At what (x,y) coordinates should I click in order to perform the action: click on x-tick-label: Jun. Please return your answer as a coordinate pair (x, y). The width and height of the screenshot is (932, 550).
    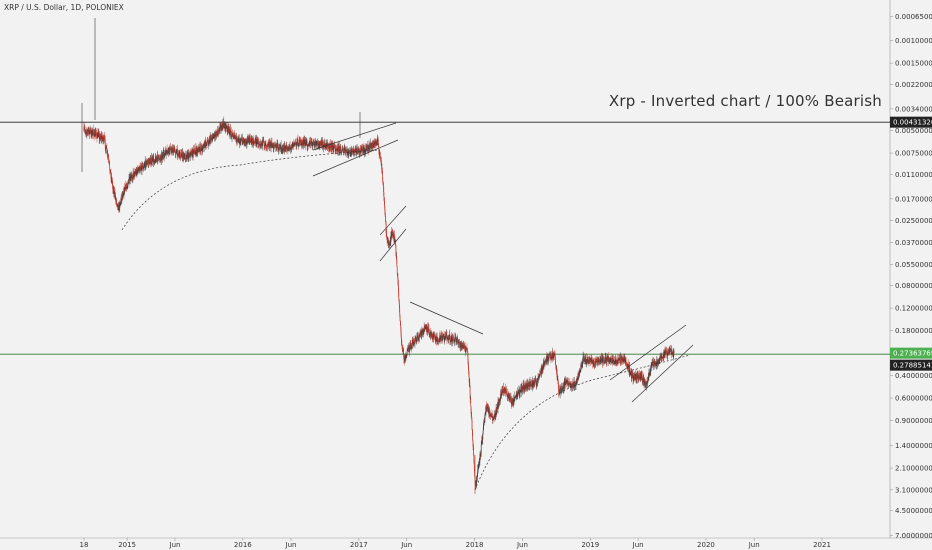
    Looking at the image, I should click on (291, 545).